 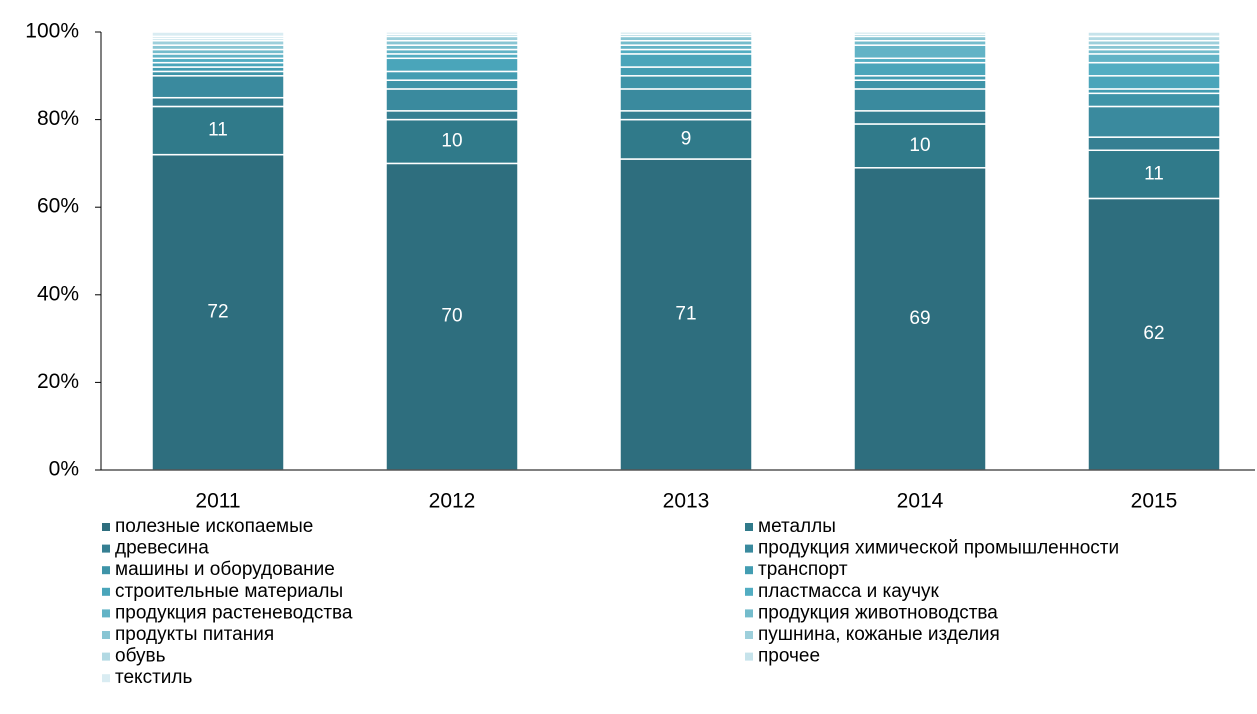 I want to click on legend-label: машины и оборудование, so click(x=225, y=569).